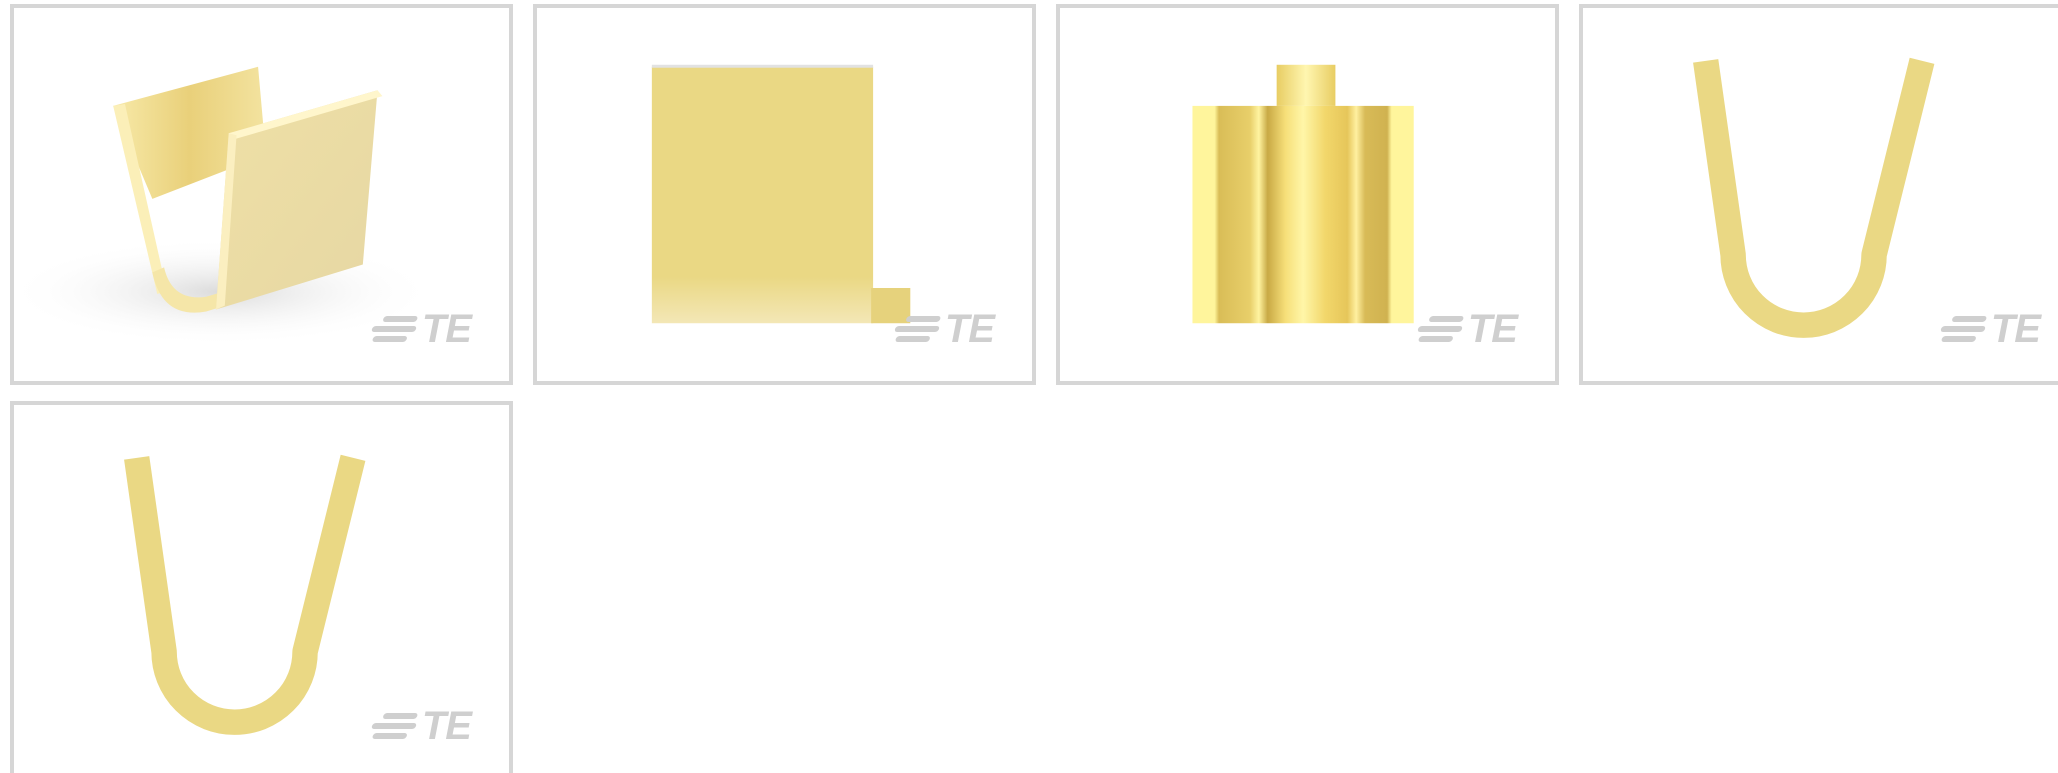 The height and width of the screenshot is (773, 2058). What do you see at coordinates (225, 206) in the screenshot?
I see `u-channel-3d-icon` at bounding box center [225, 206].